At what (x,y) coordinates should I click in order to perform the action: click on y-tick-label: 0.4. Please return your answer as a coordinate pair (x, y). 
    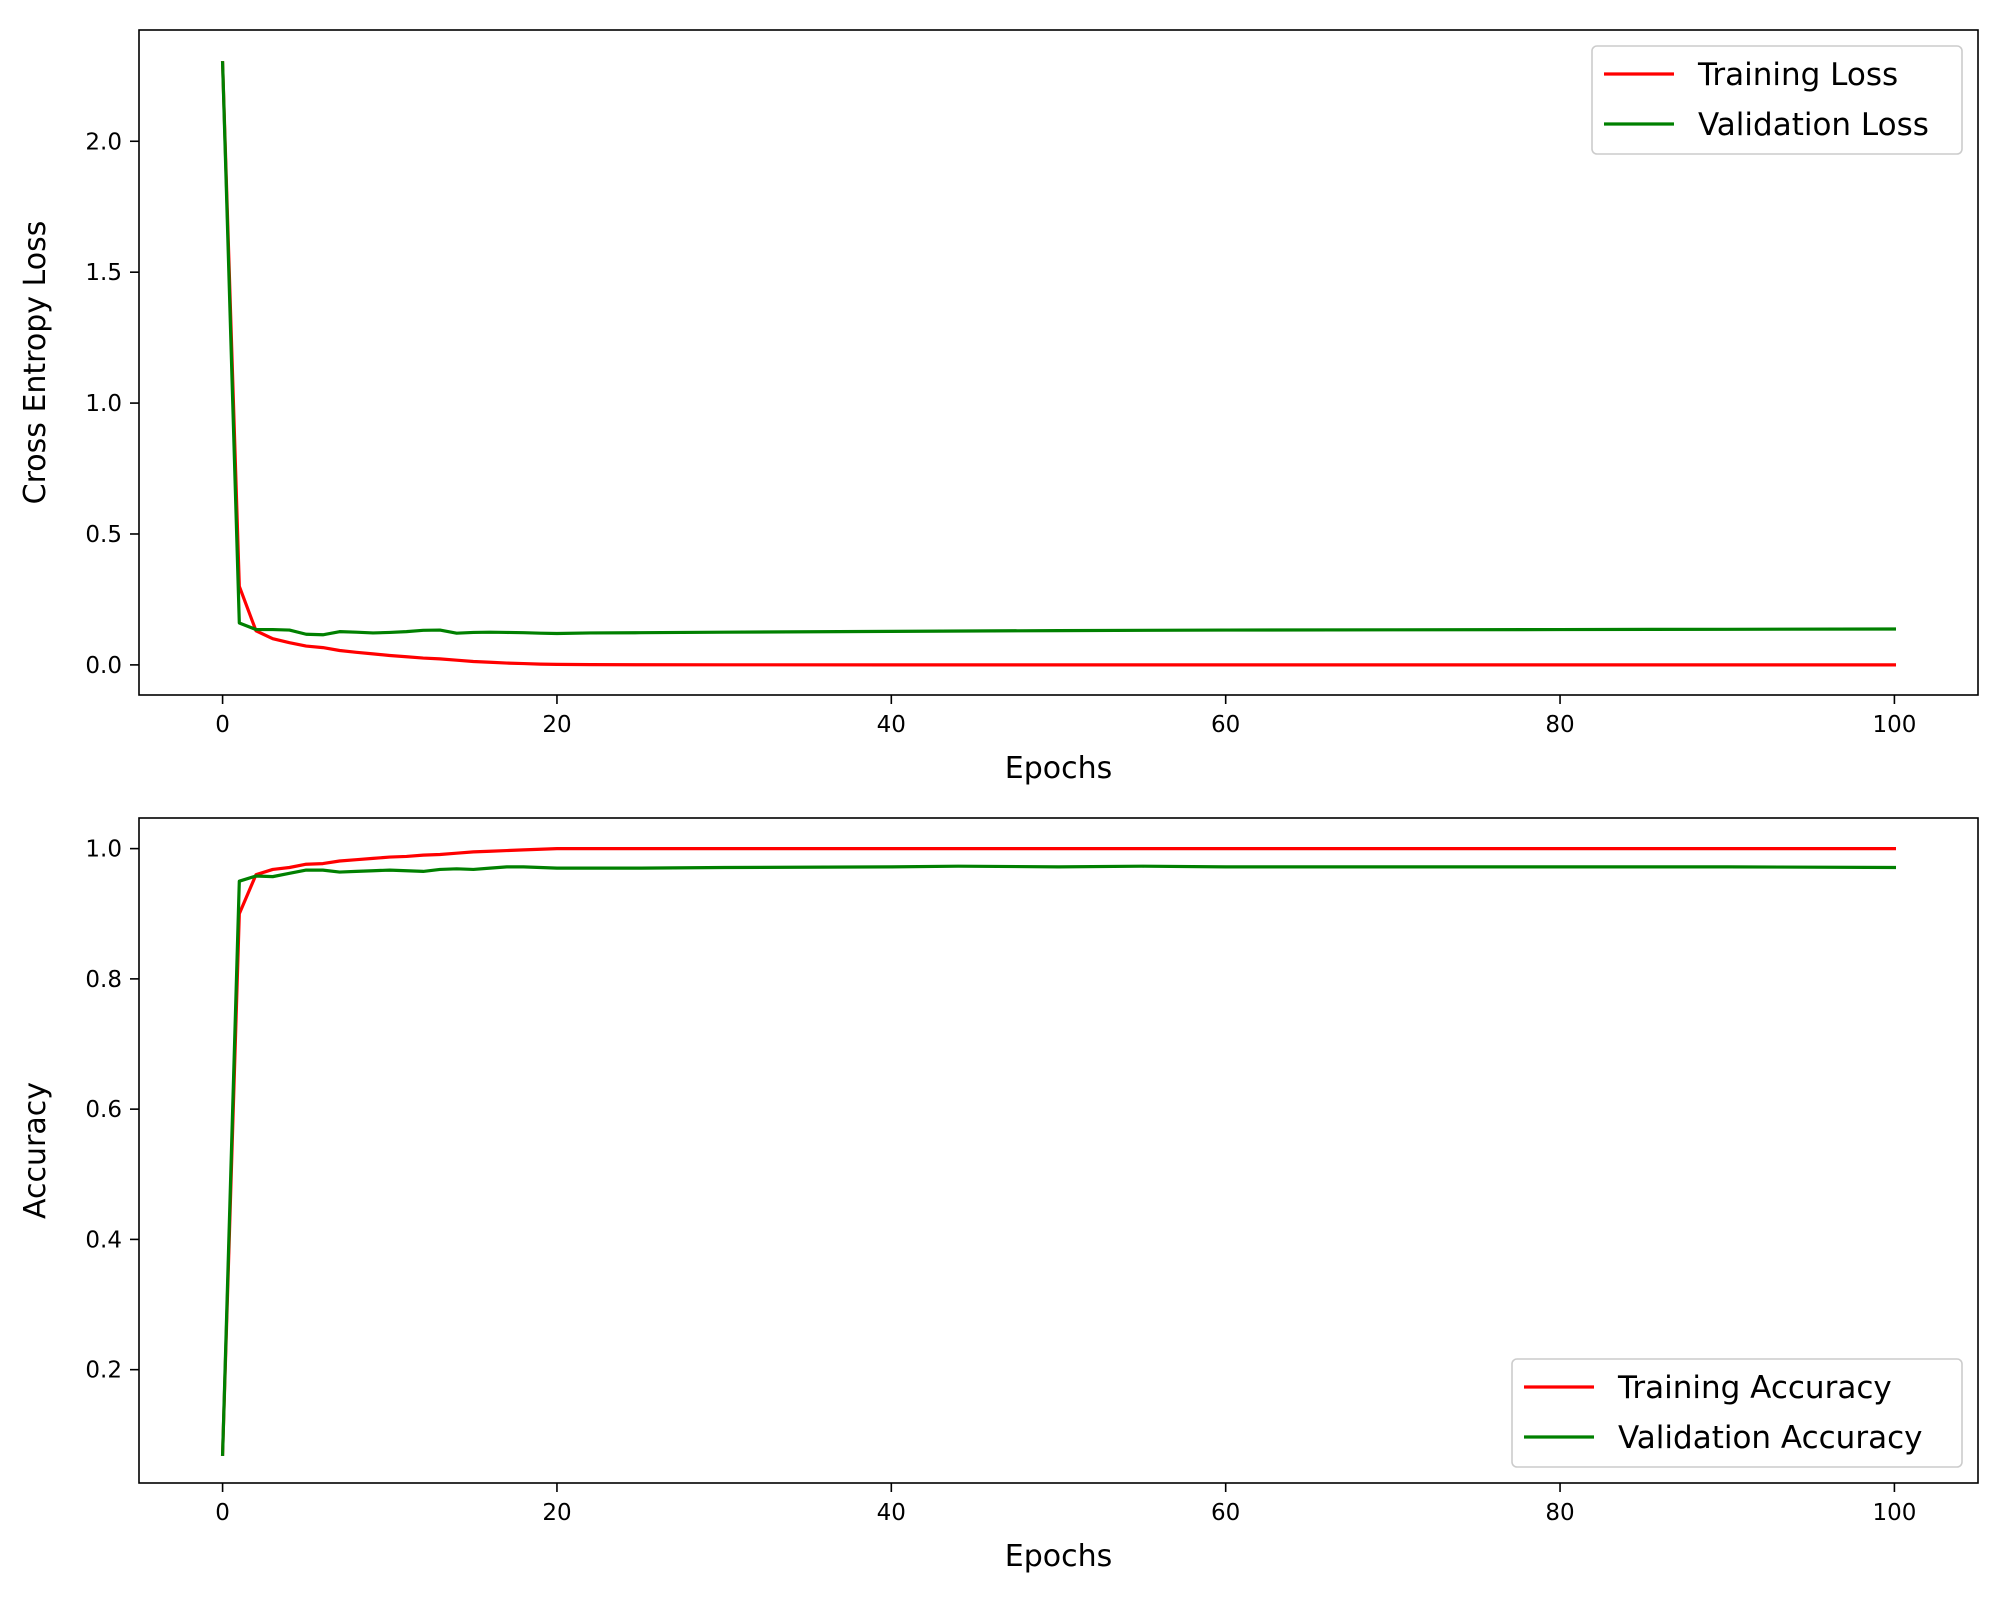
    Looking at the image, I should click on (103, 1240).